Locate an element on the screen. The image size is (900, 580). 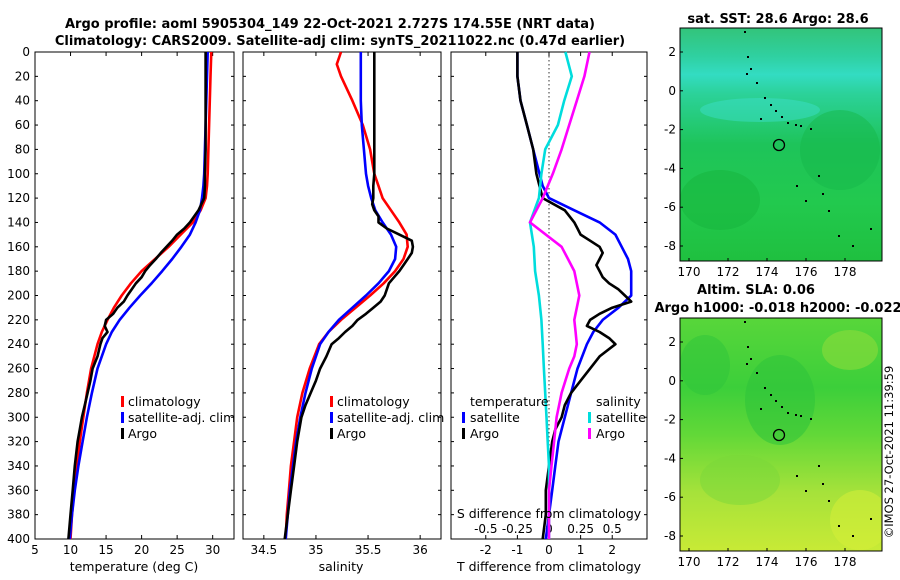
x-tick-label: 34.5 is located at coordinates (263, 550).